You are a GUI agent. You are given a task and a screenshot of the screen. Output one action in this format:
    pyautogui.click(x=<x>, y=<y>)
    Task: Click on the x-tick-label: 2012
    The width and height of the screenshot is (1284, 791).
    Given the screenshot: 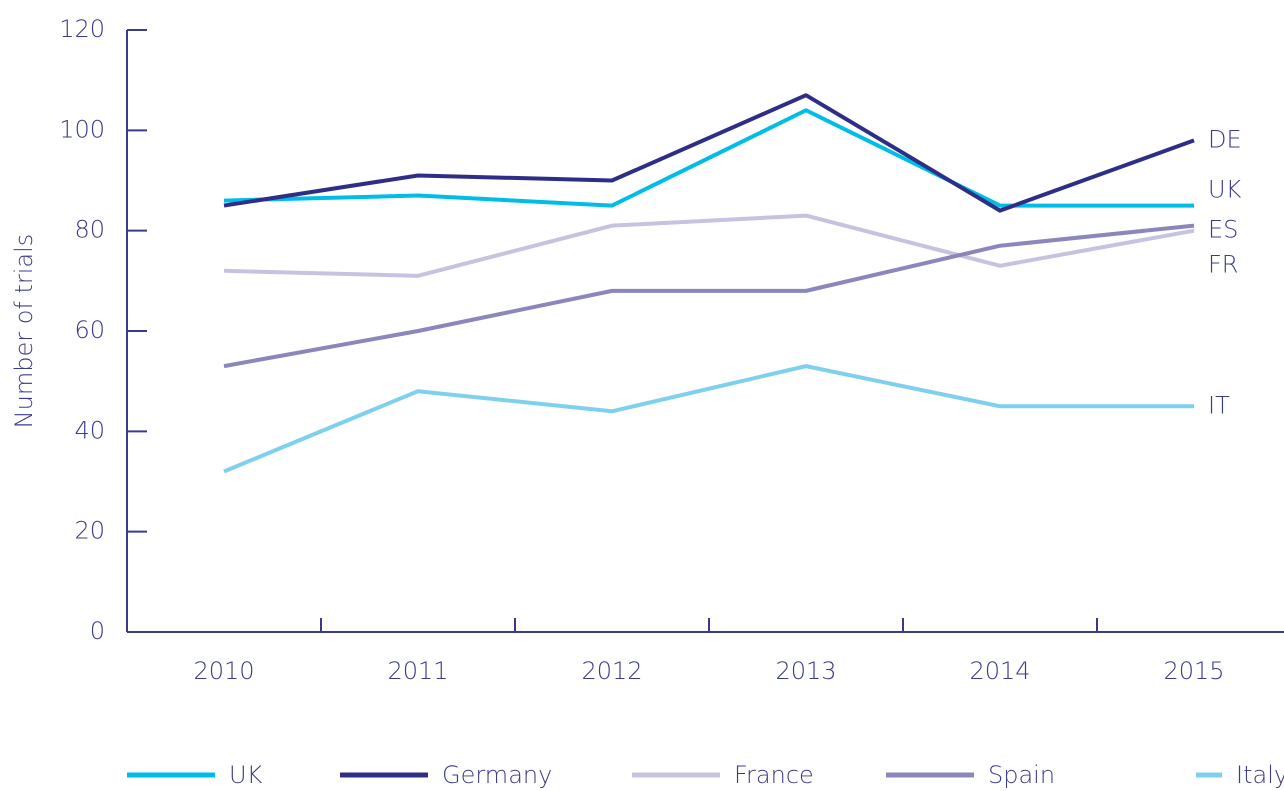 What is the action you would take?
    pyautogui.click(x=611, y=671)
    